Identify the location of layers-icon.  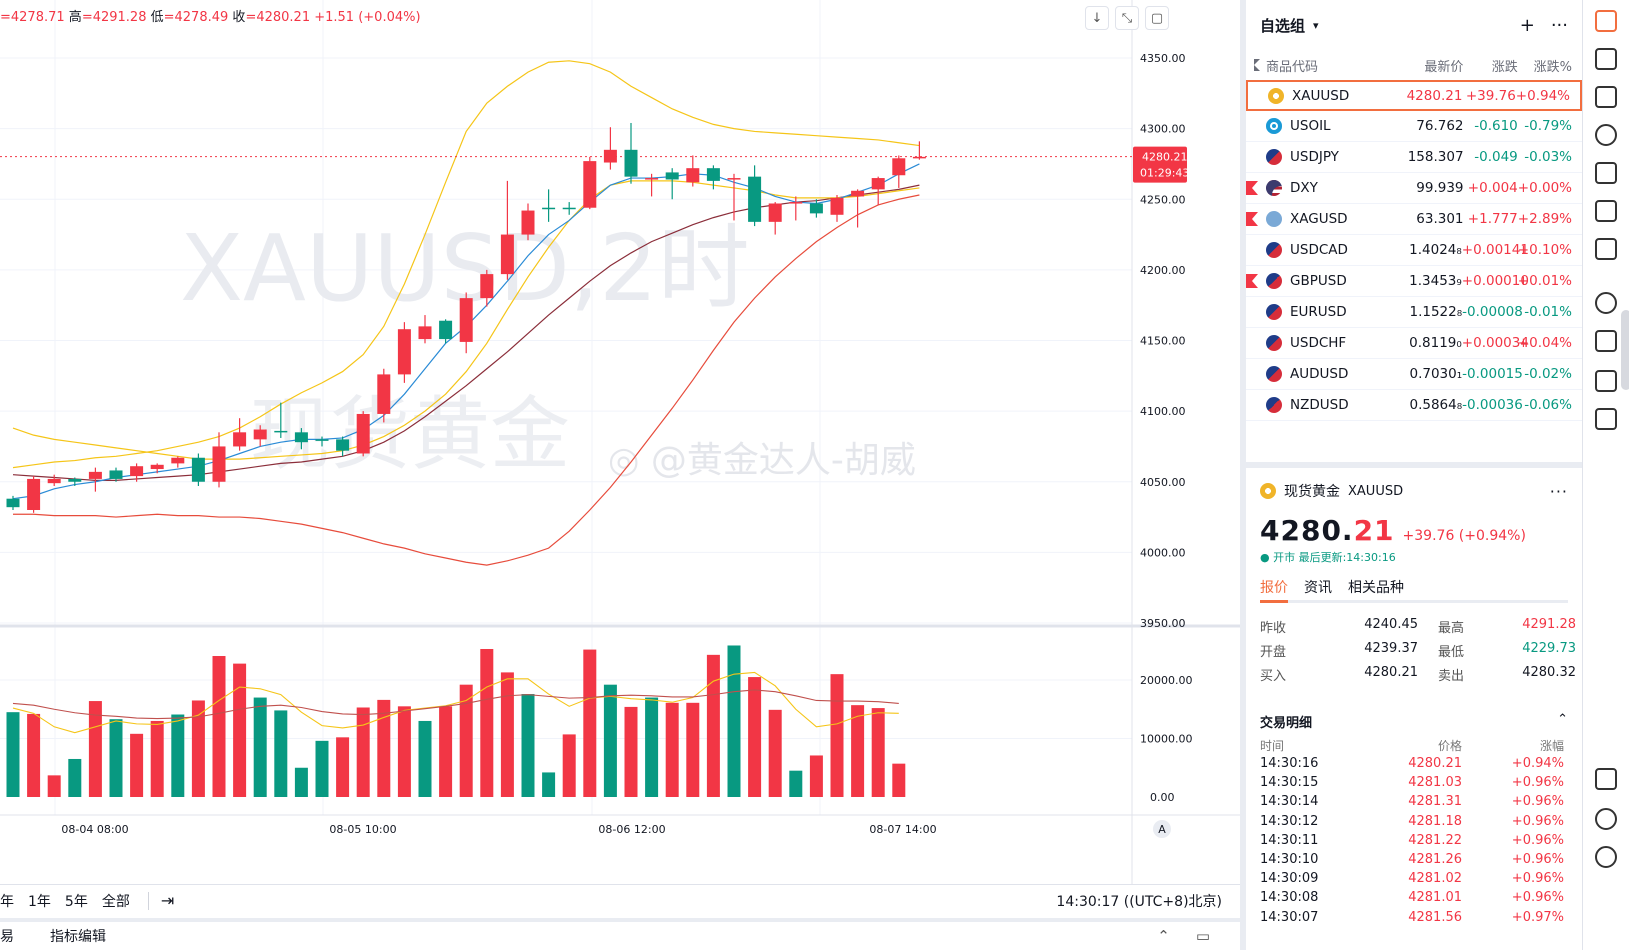
(1606, 173).